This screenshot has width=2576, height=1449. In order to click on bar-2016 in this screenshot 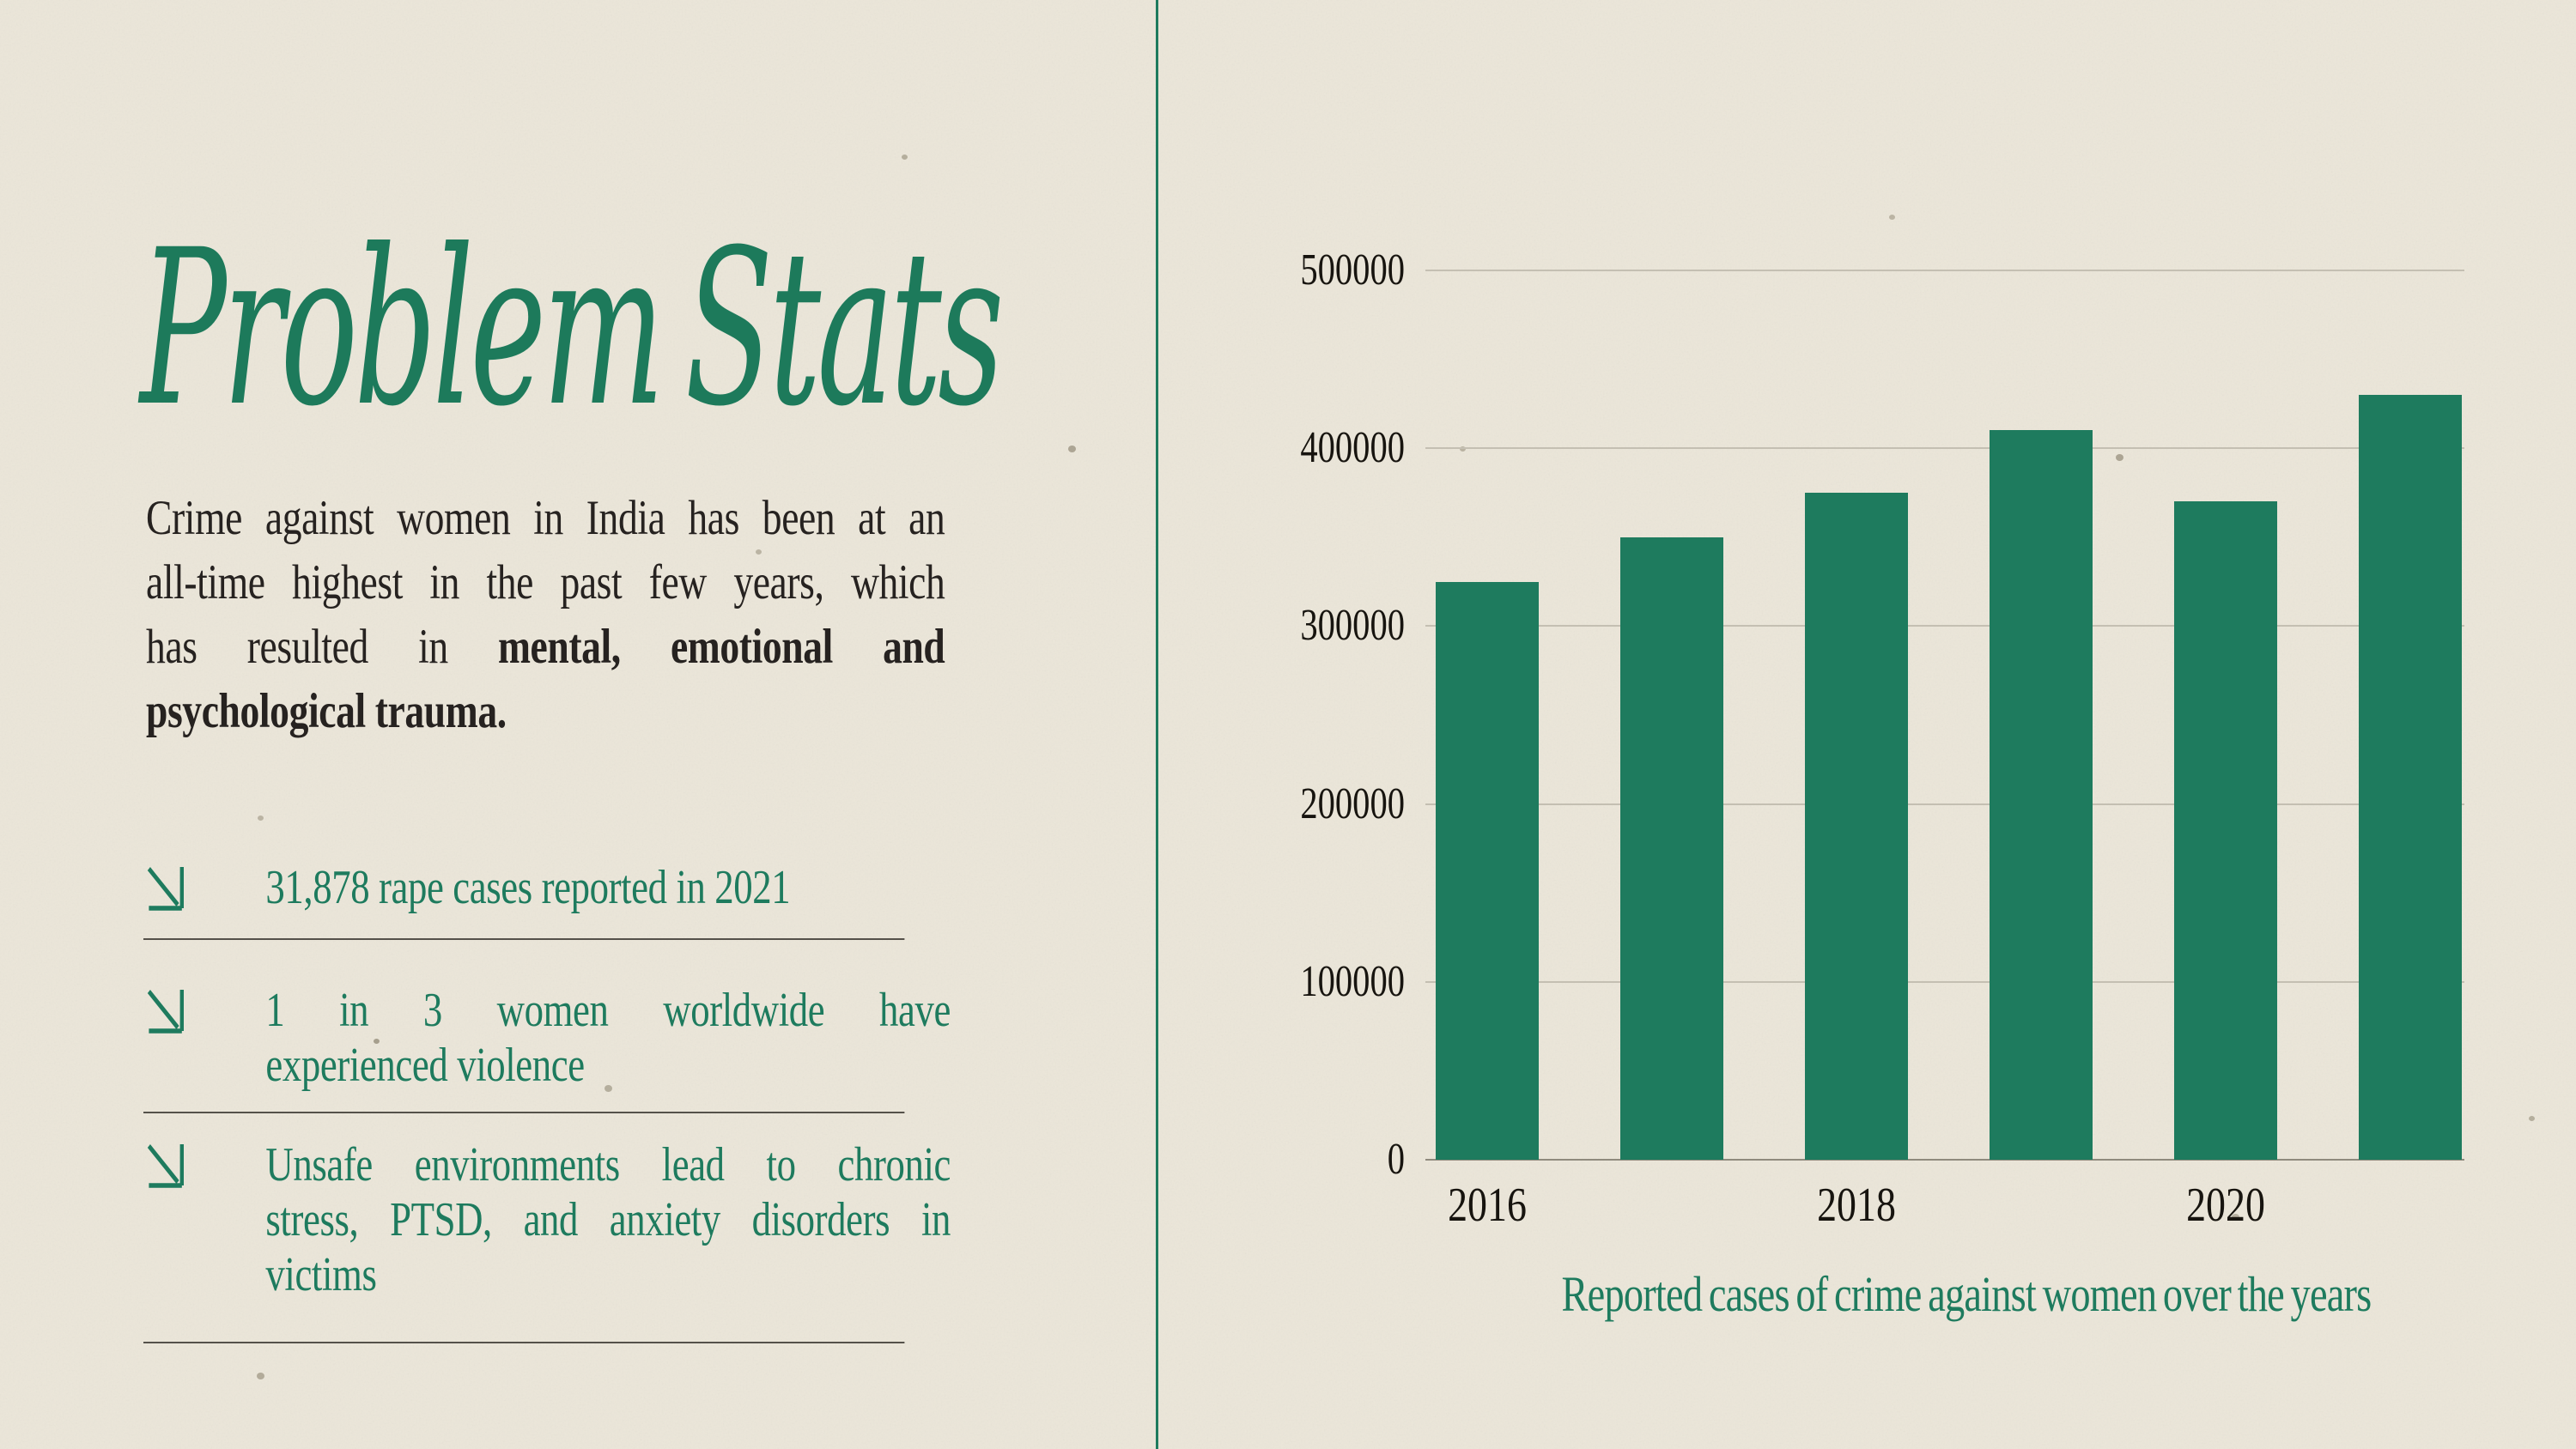, I will do `click(1488, 870)`.